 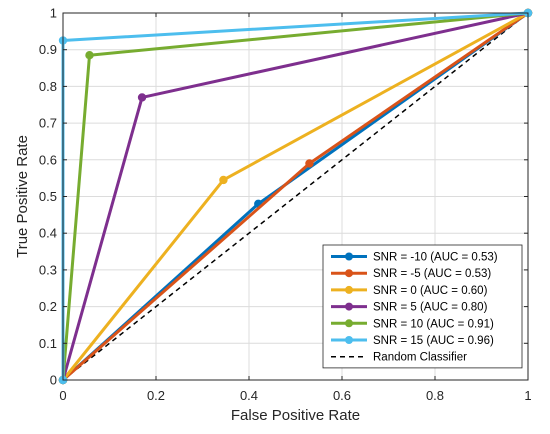 I want to click on legend-label-3: SNR = 5 (AUC = 0.80), so click(x=430, y=308).